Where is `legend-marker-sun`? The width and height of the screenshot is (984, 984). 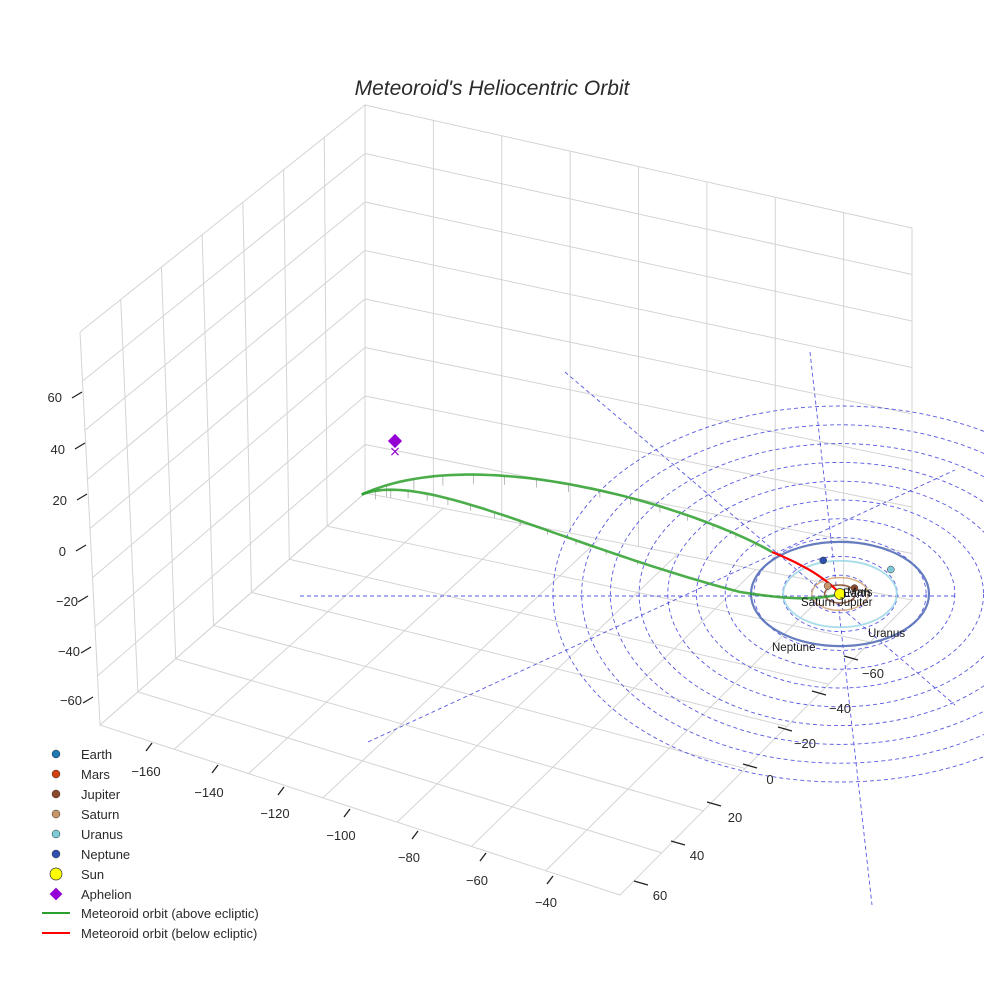 legend-marker-sun is located at coordinates (56, 874).